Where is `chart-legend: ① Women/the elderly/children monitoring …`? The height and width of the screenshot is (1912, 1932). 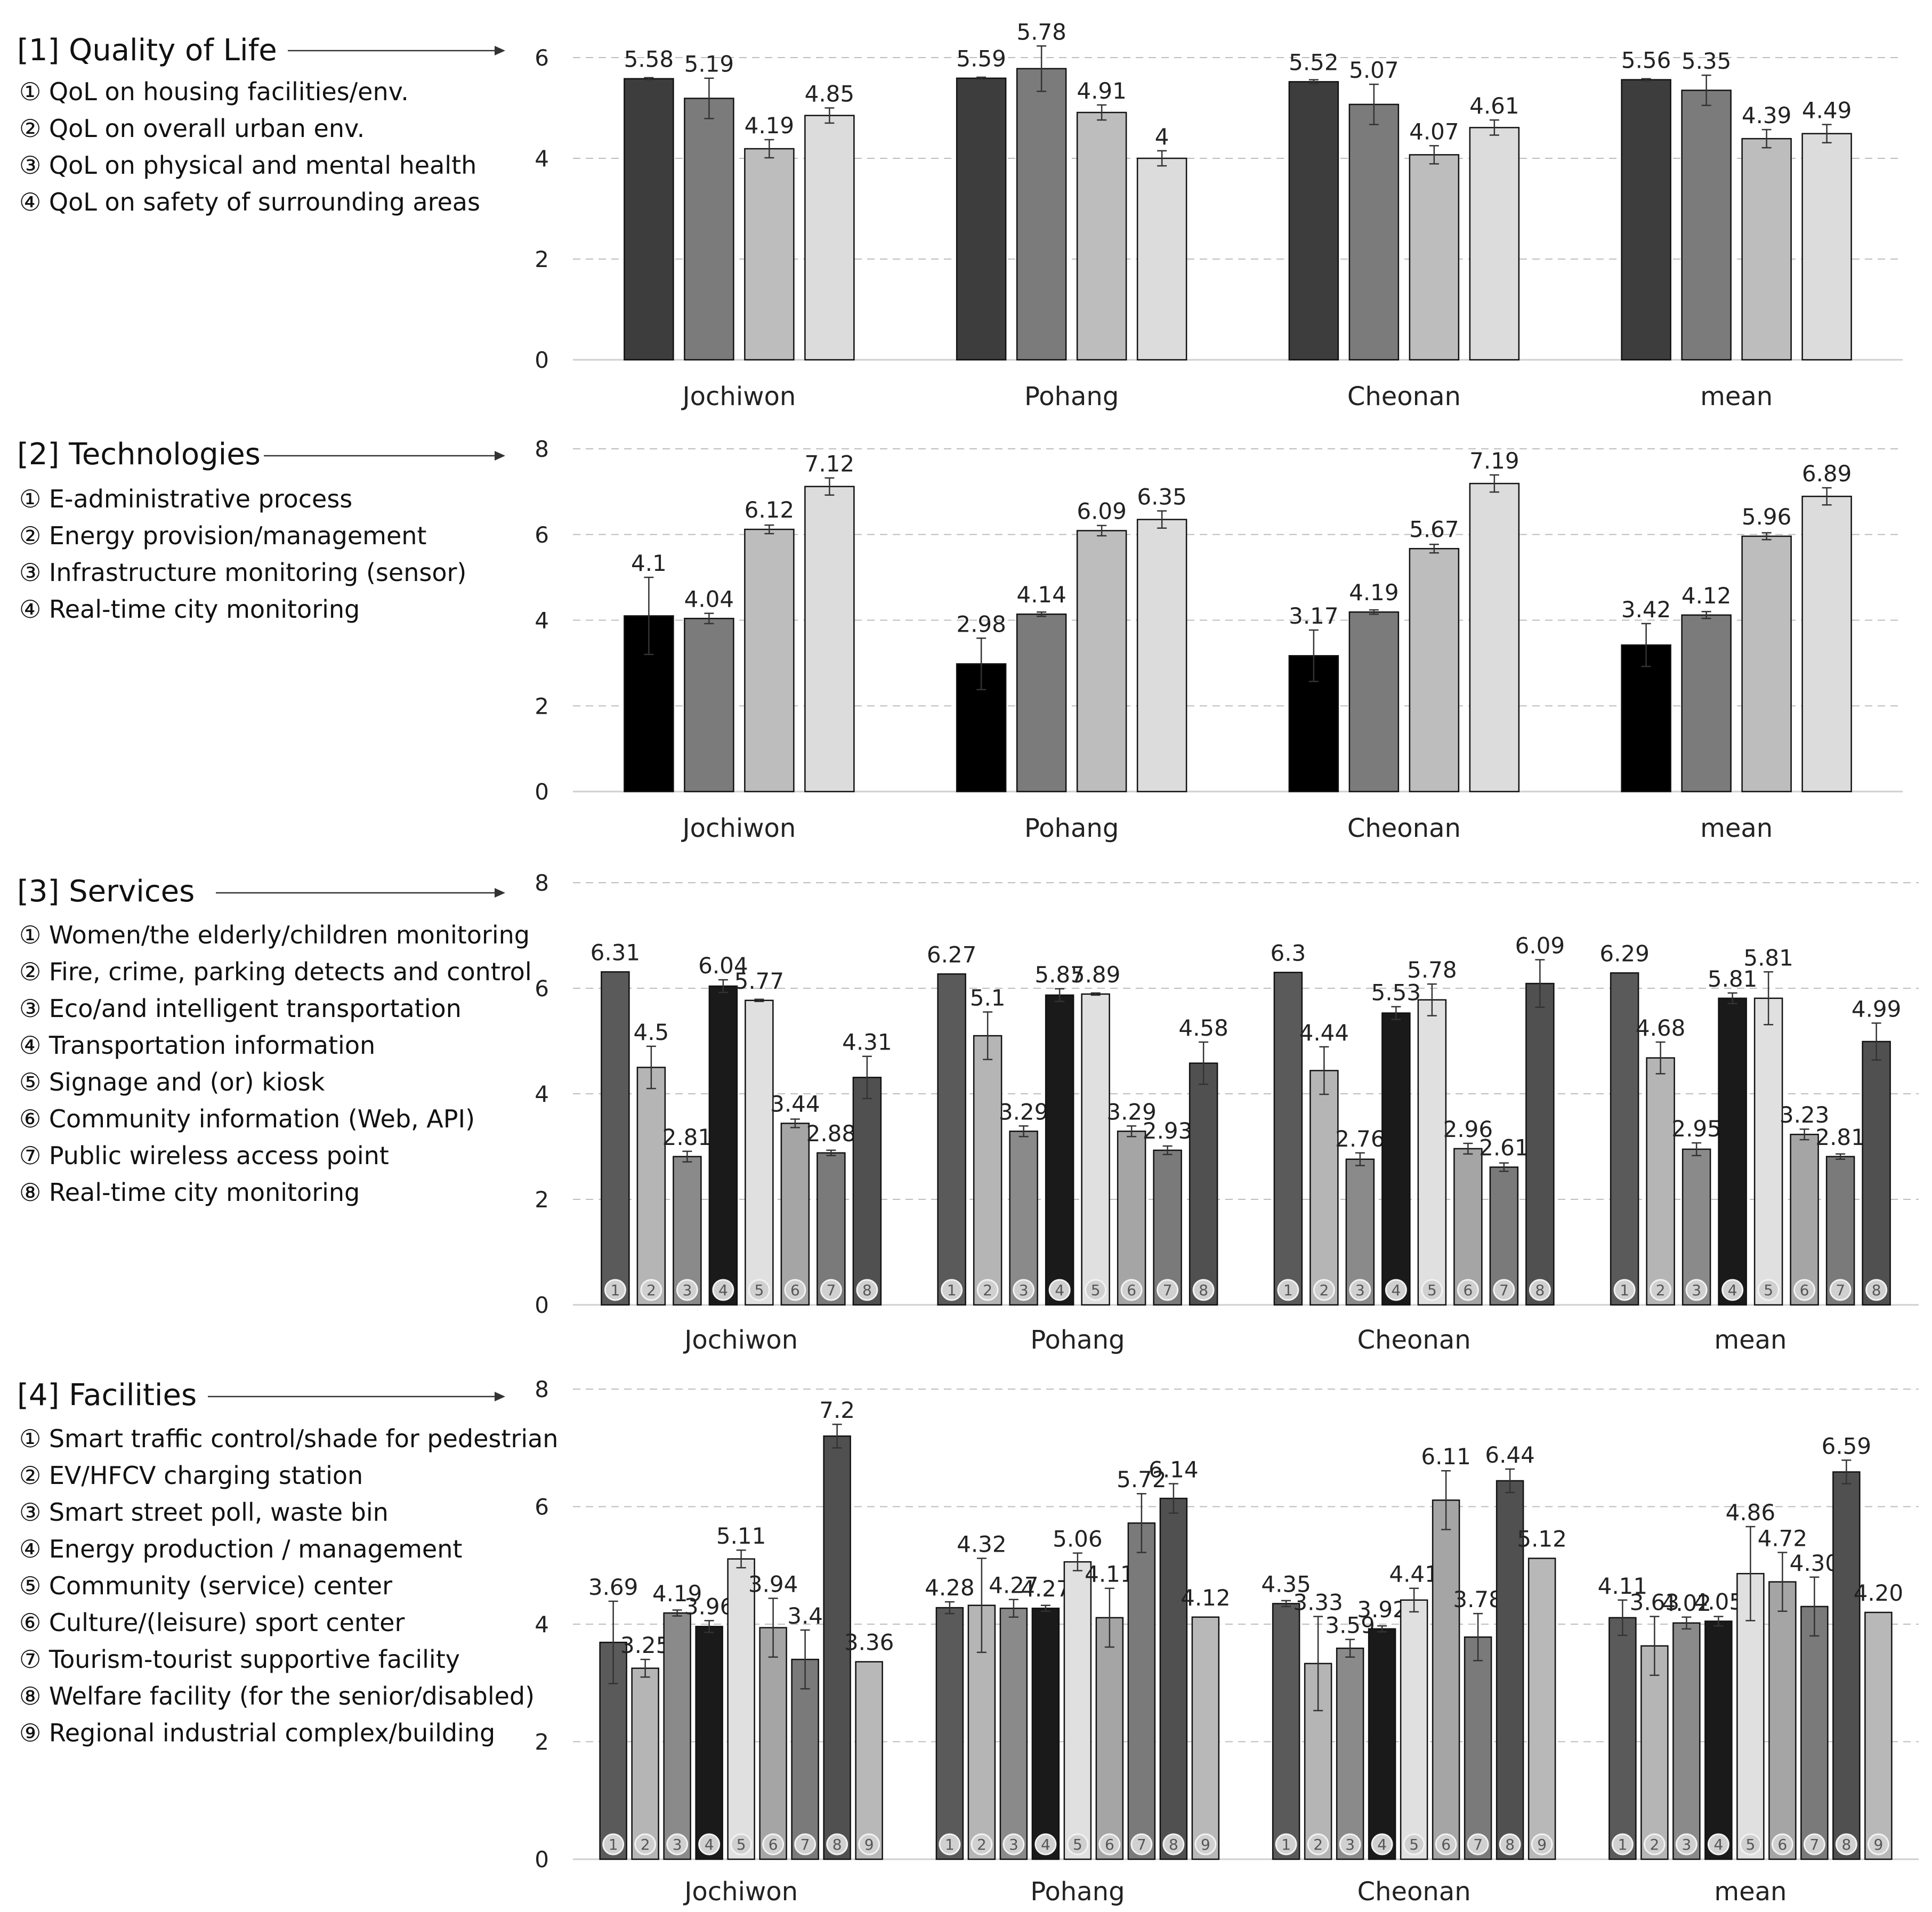
chart-legend: ① Women/the elderly/children monitoring … is located at coordinates (275, 1064).